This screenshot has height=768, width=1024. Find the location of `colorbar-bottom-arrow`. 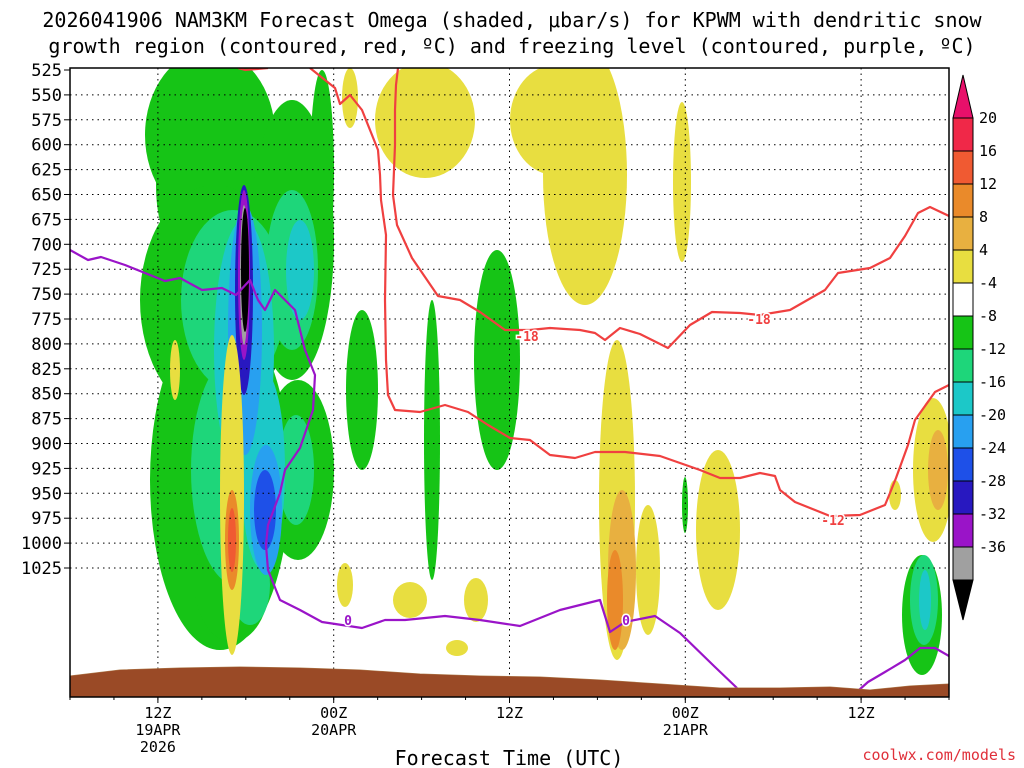

colorbar-bottom-arrow is located at coordinates (963, 600).